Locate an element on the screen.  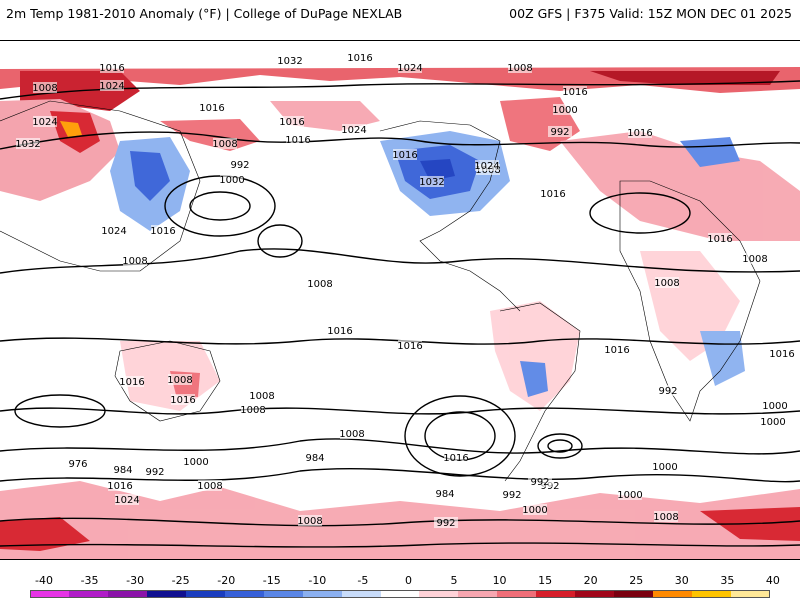
legend-tick-label: 35 is located at coordinates (727, 580).